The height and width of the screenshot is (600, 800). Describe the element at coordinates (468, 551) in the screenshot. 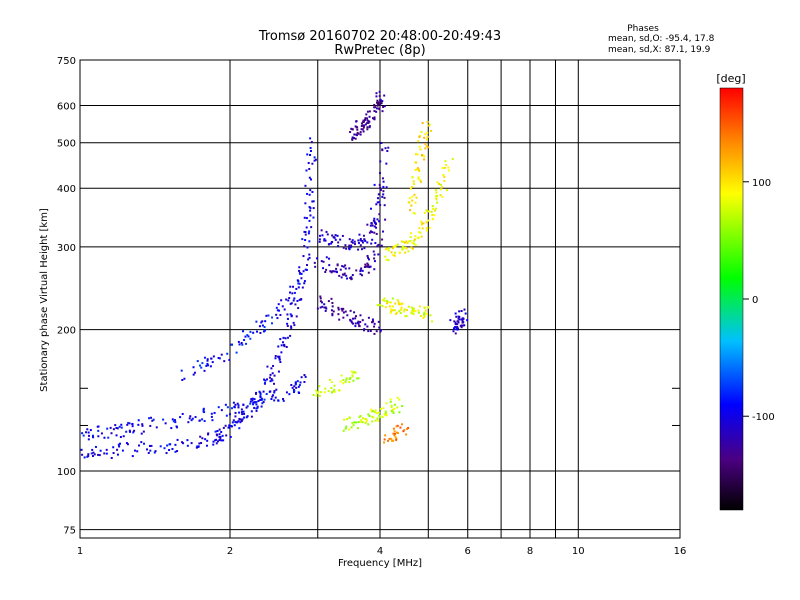

I see `x-tick-label: 6` at that location.